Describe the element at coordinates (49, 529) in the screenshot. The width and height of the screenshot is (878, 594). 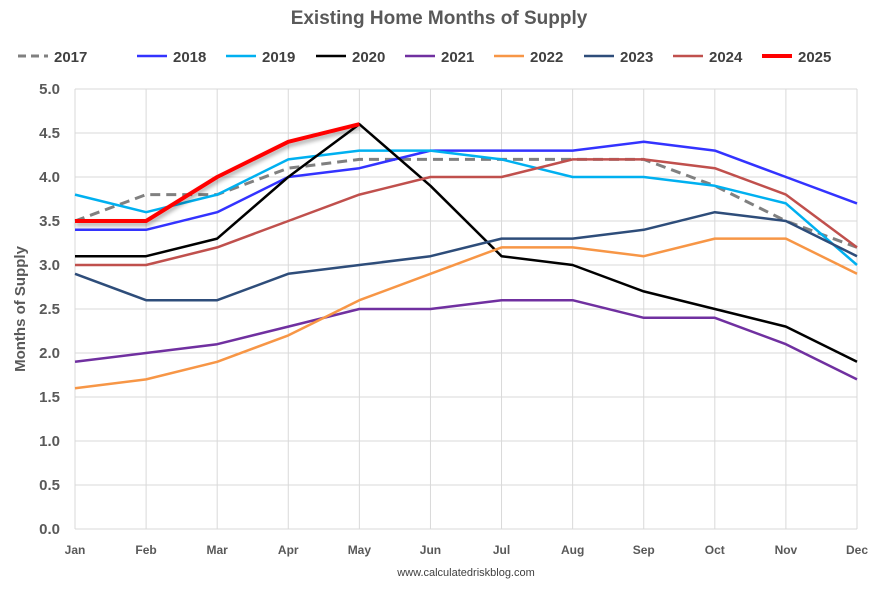
I see `y-tick-label: 0.0` at that location.